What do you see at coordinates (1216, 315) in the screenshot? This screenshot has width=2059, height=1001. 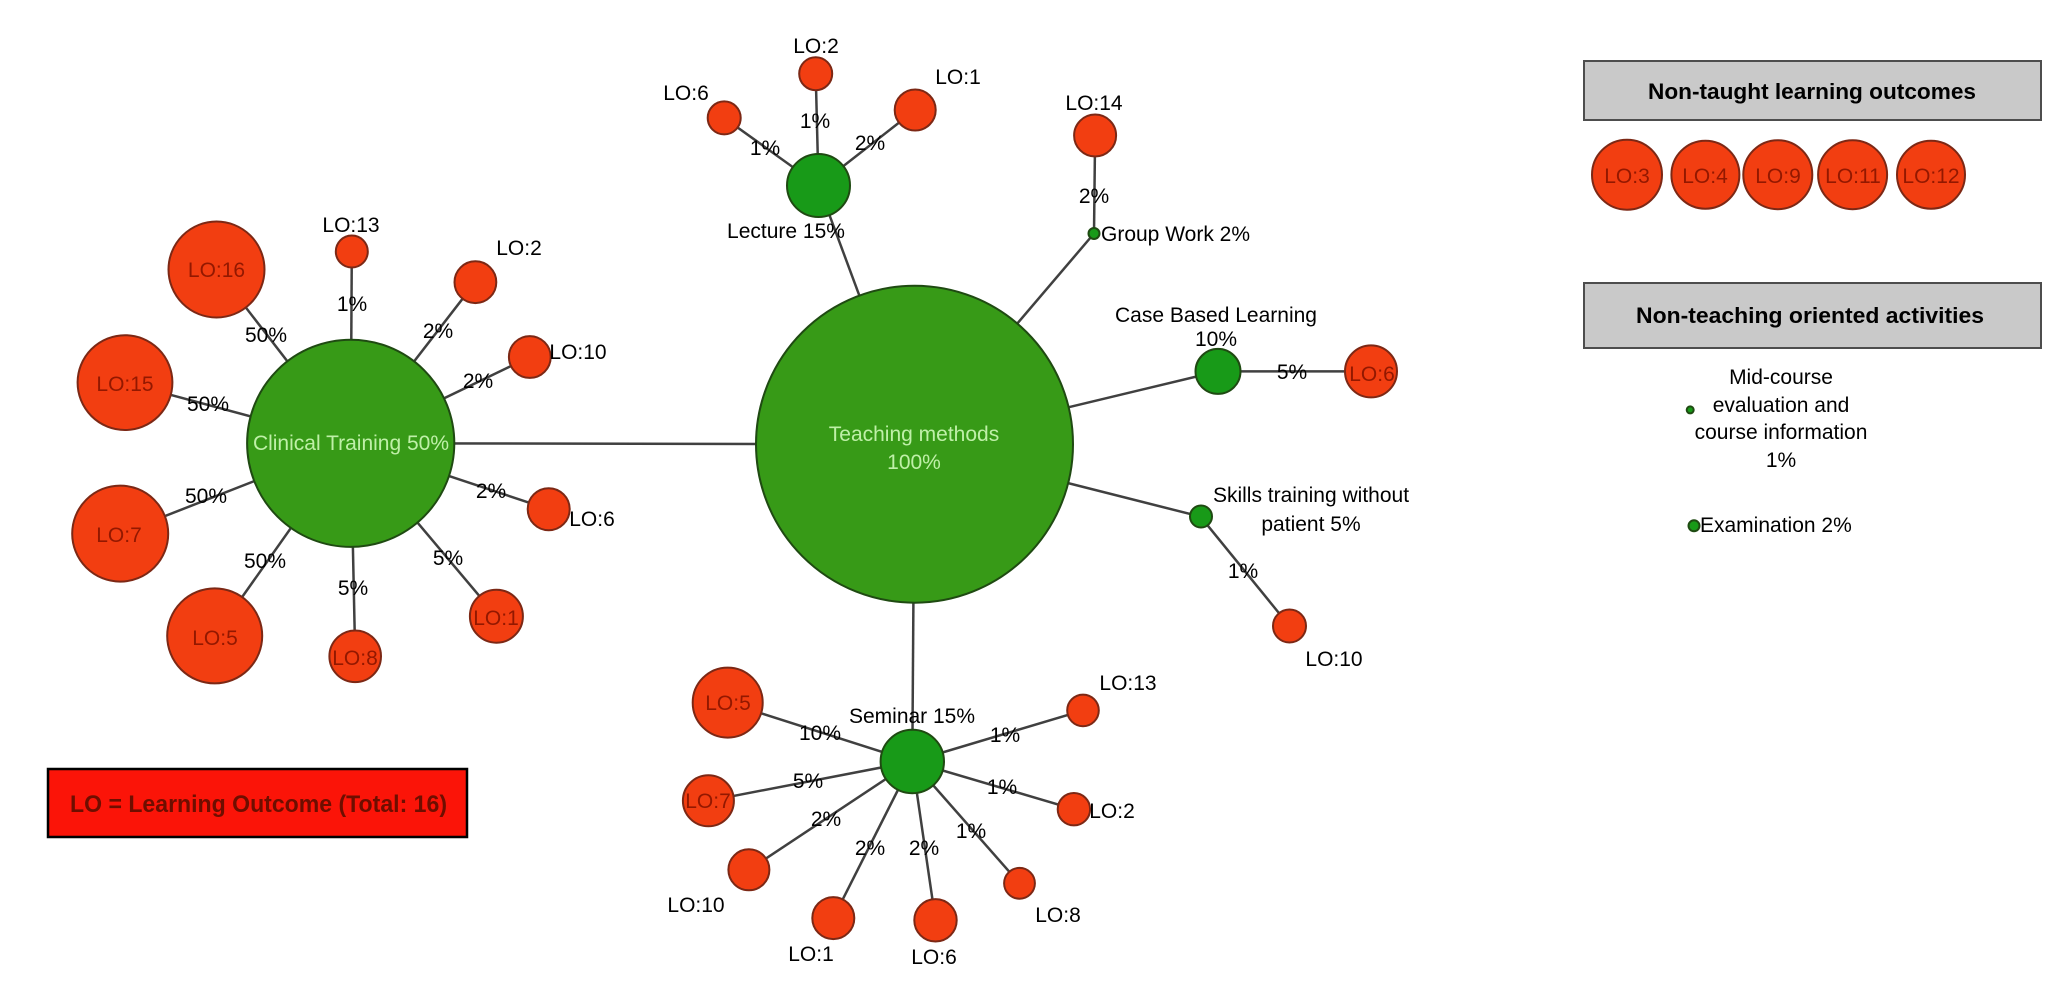 I see `svg-text: Case Based Learning` at bounding box center [1216, 315].